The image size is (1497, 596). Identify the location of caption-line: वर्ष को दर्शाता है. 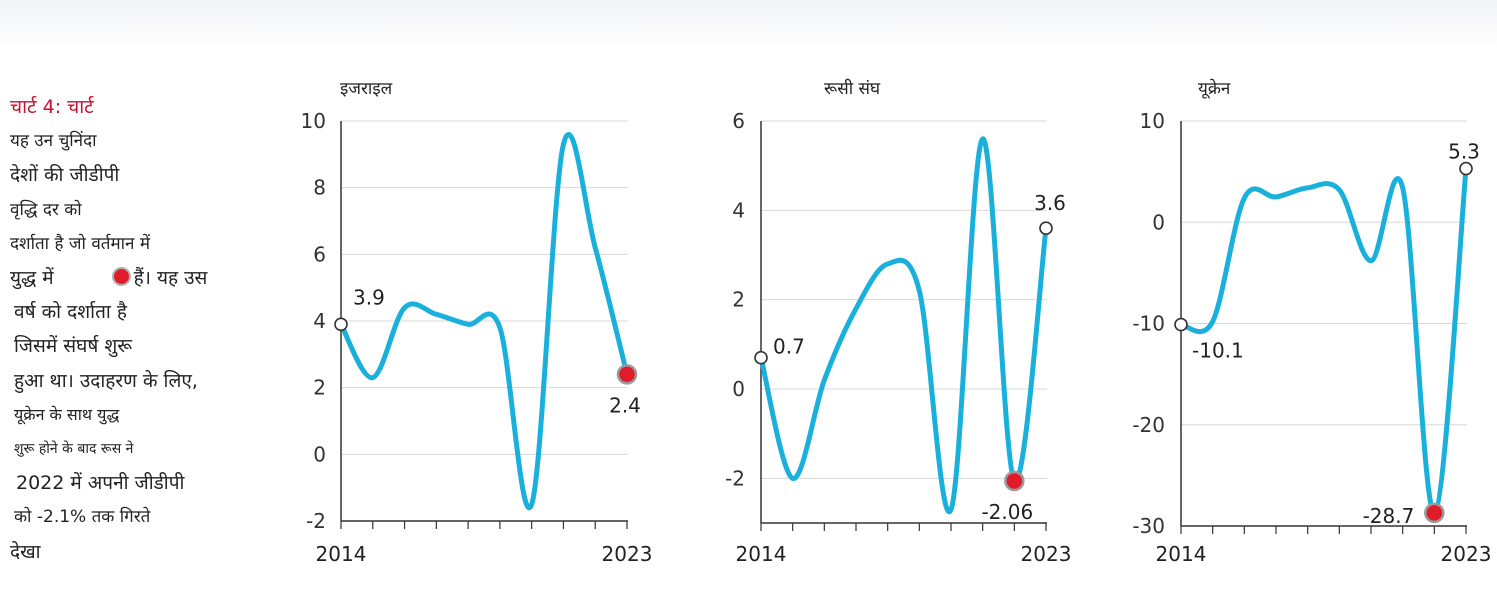
(70, 312).